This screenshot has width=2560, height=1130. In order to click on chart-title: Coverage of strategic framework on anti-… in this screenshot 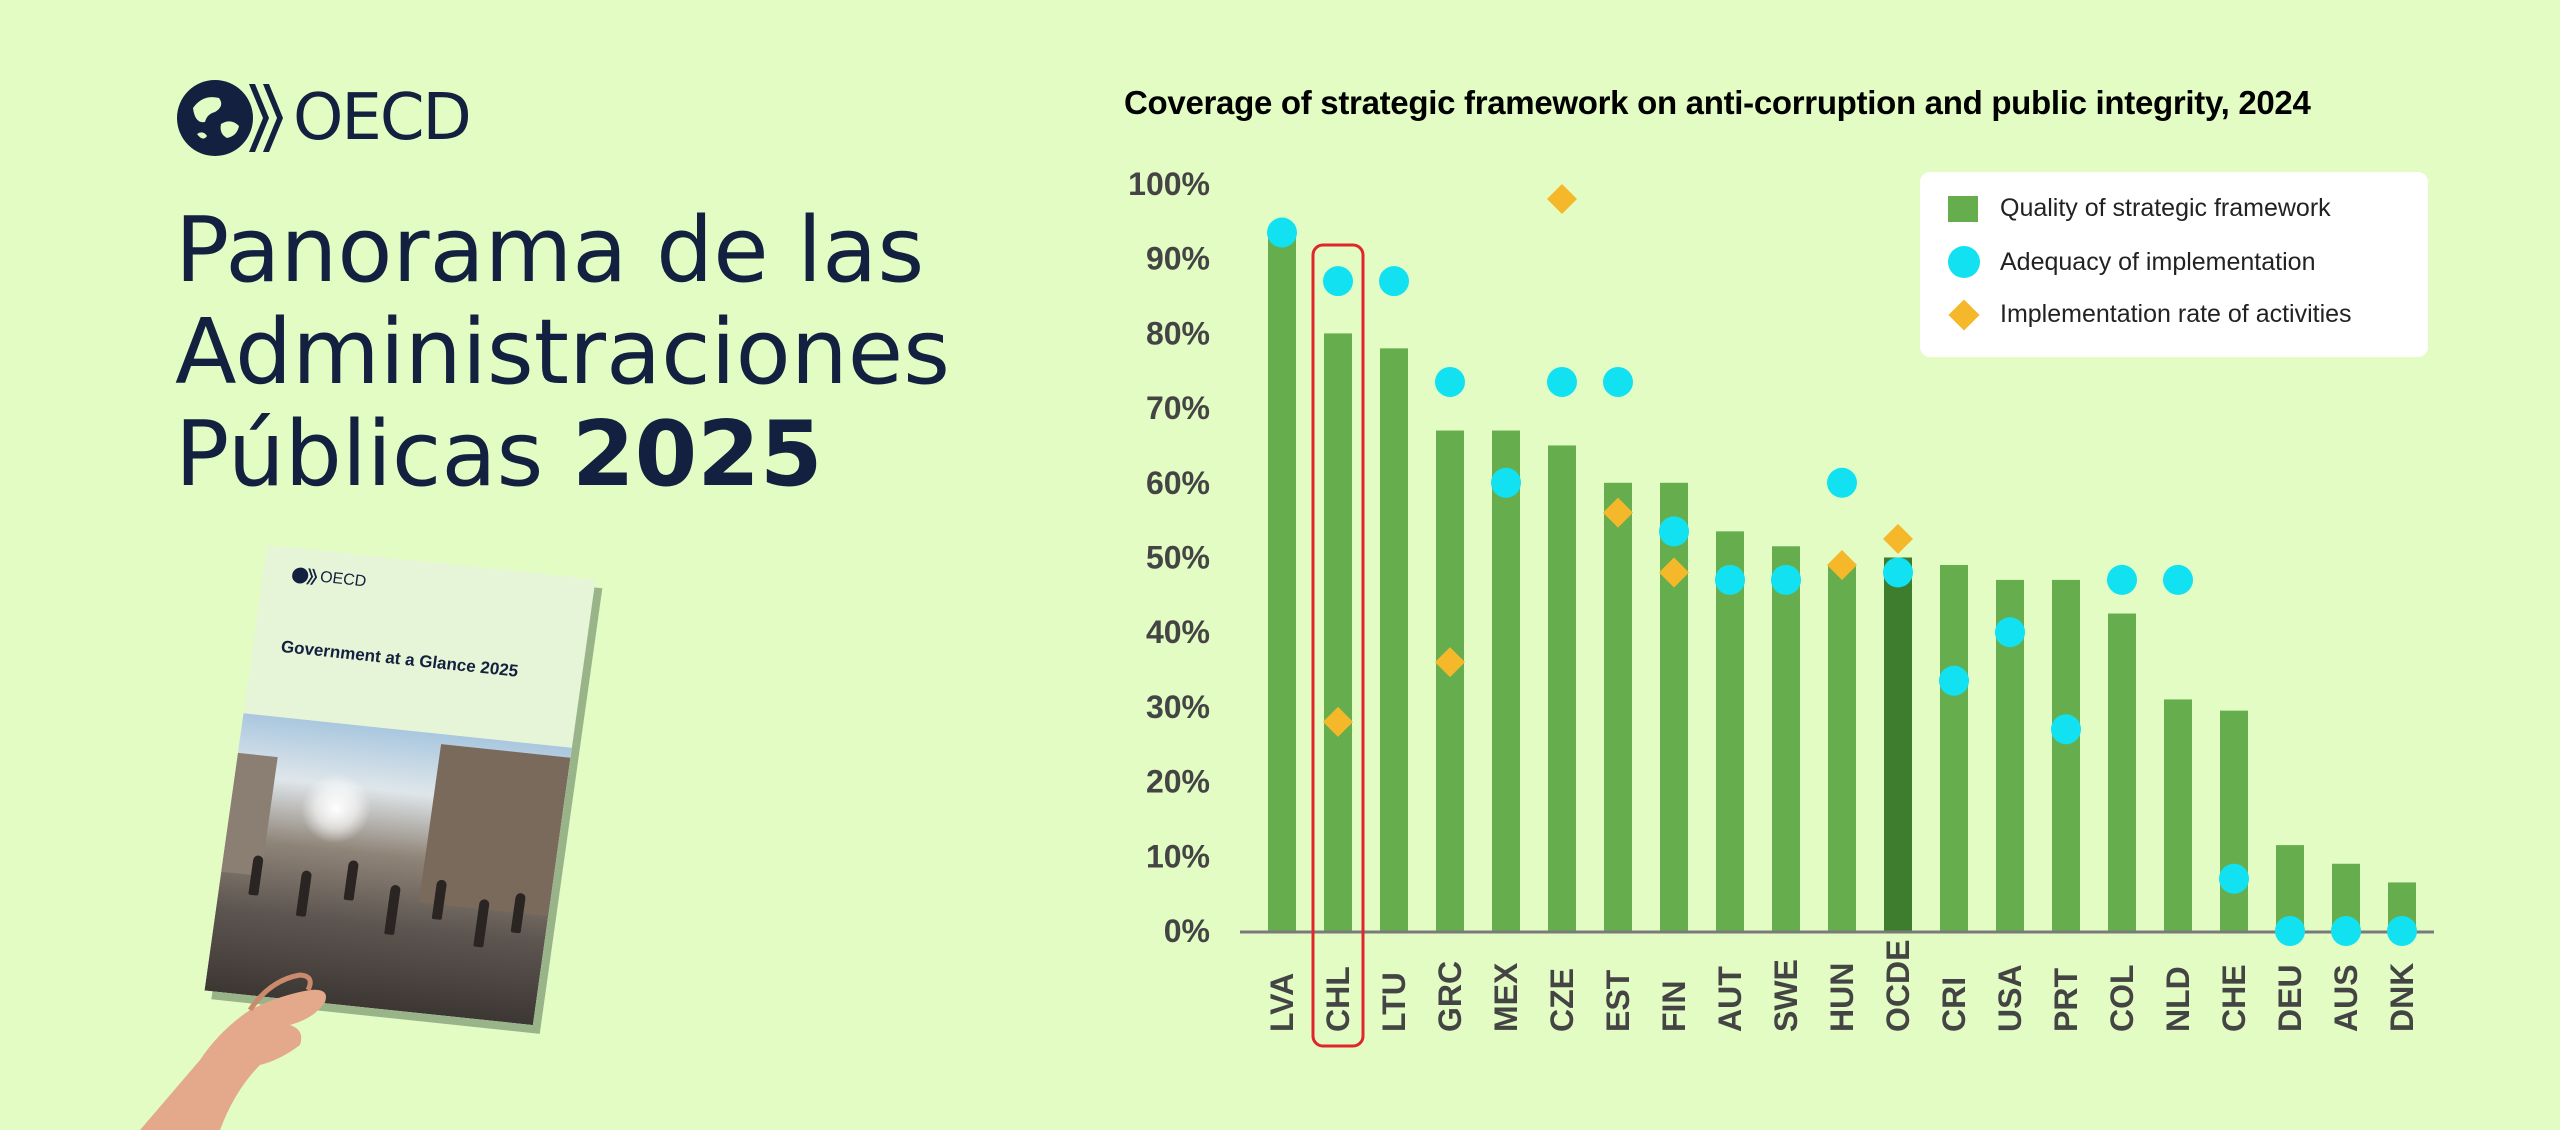, I will do `click(1717, 102)`.